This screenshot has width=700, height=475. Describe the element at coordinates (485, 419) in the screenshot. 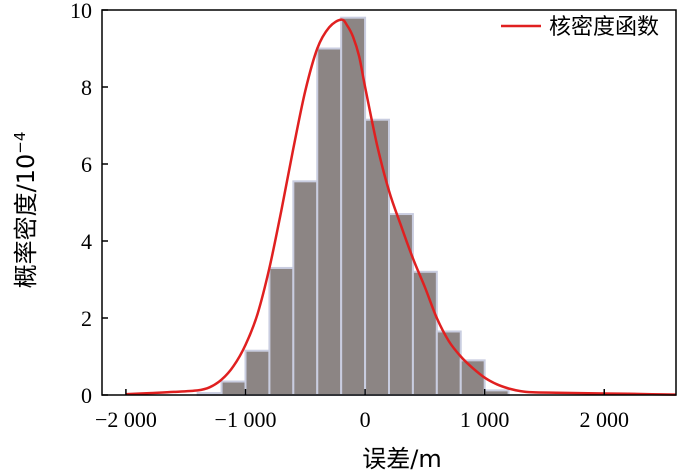

I see `x-tick-label: 1 000` at that location.